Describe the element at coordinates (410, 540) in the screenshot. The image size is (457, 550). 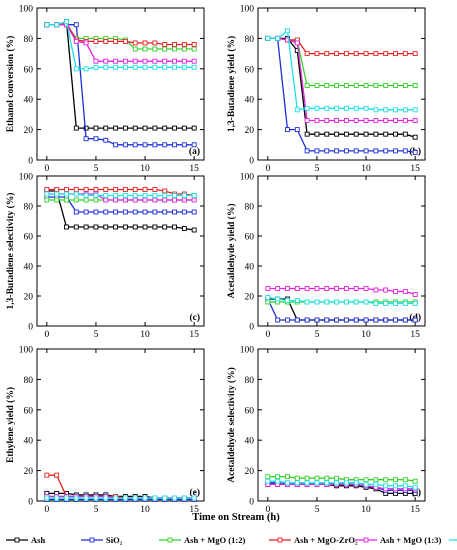
I see `legend-label: Ash + MgO (1:3)` at that location.